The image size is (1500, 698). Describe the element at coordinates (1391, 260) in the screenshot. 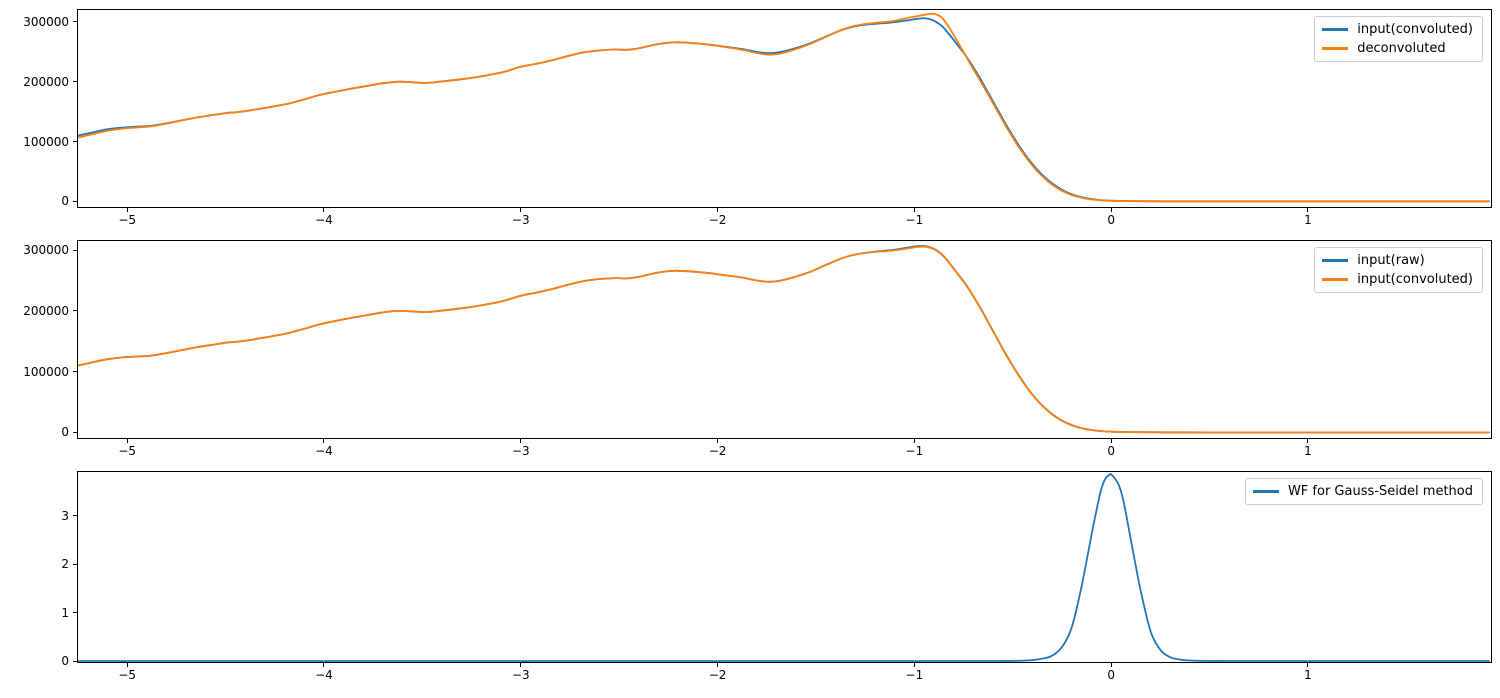

I see `legend-label: input(raw)` at that location.